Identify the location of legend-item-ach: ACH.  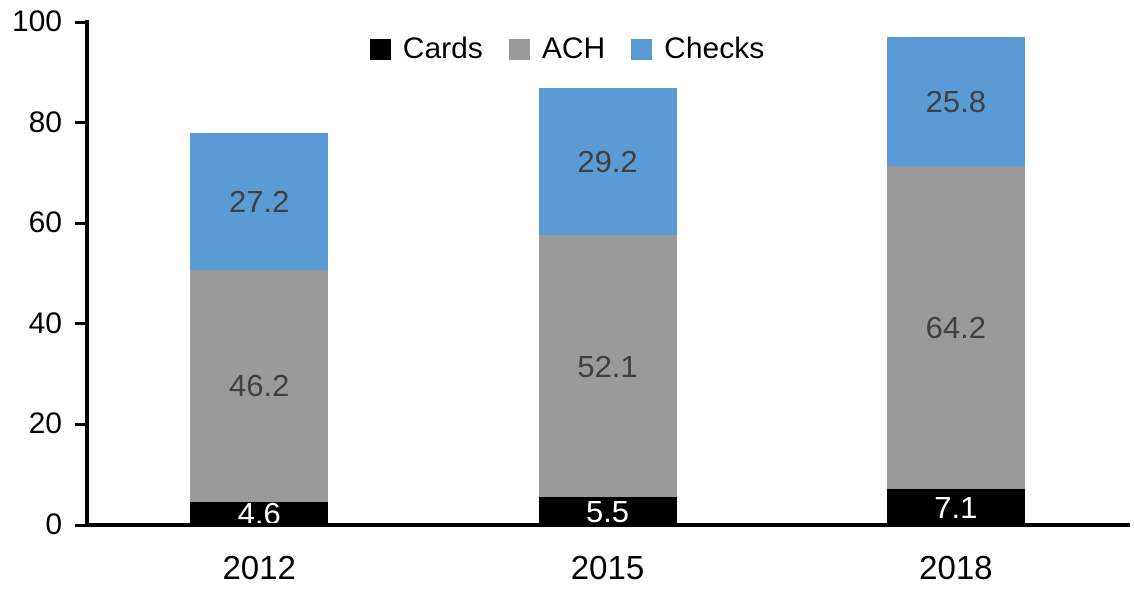
(557, 48).